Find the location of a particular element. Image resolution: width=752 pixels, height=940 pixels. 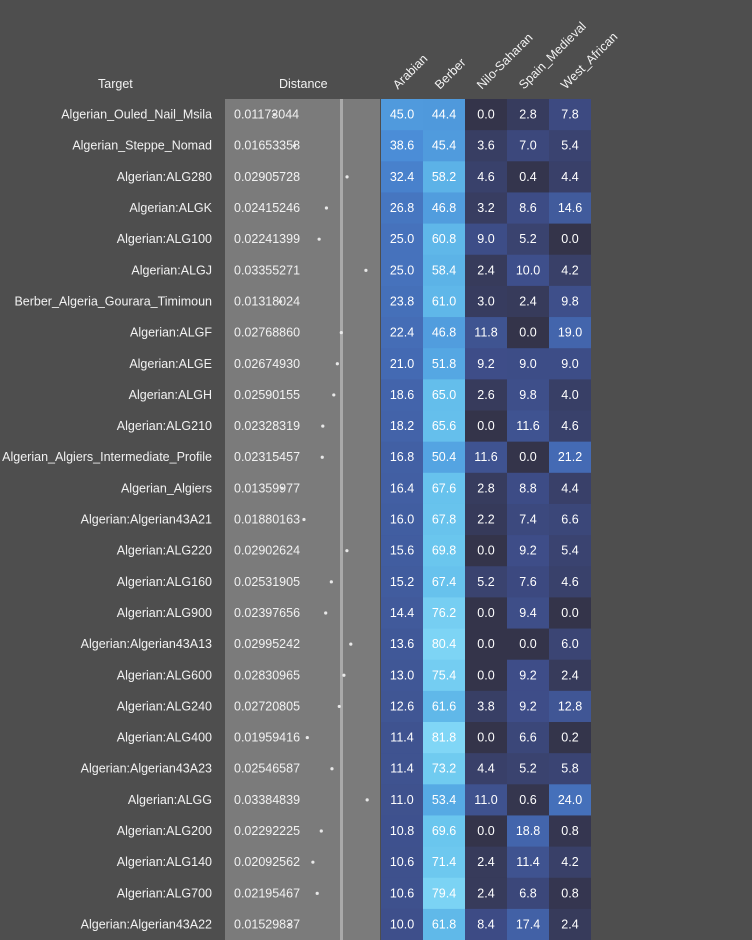

heatmap-cell-value: 9.8 is located at coordinates (569, 301).